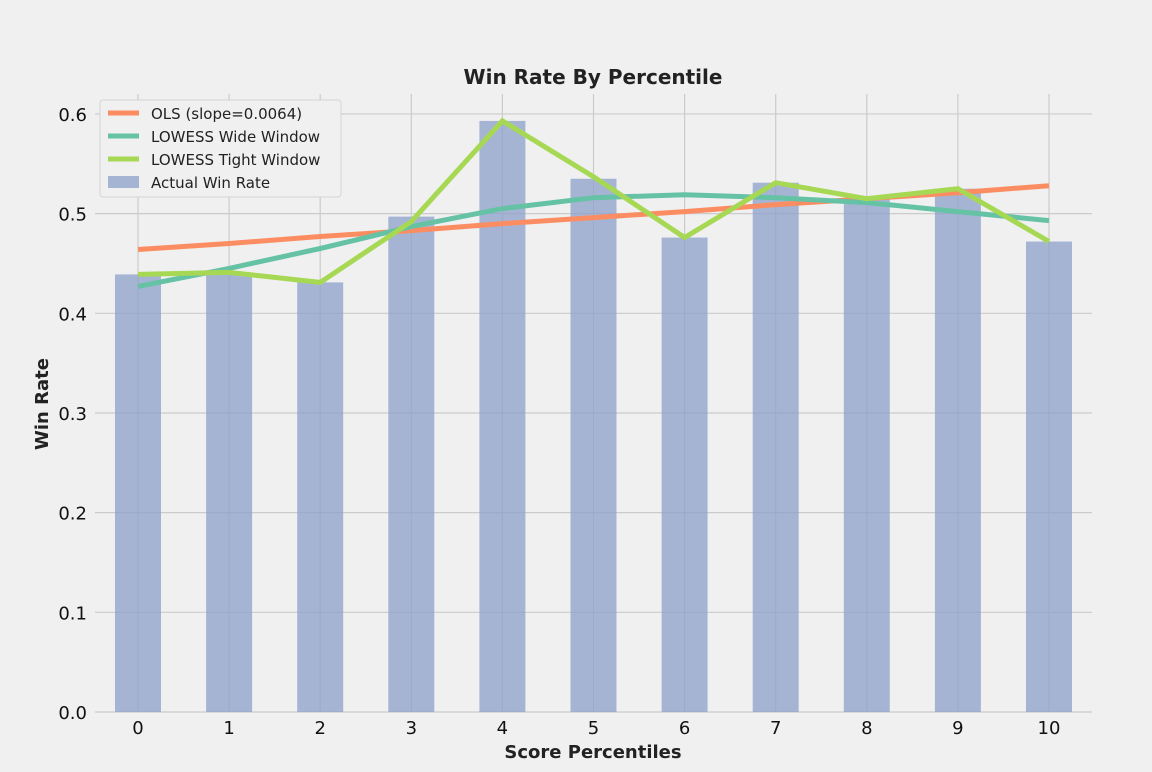 The width and height of the screenshot is (1152, 772). Describe the element at coordinates (72, 314) in the screenshot. I see `y-tick-label: 0.4` at that location.